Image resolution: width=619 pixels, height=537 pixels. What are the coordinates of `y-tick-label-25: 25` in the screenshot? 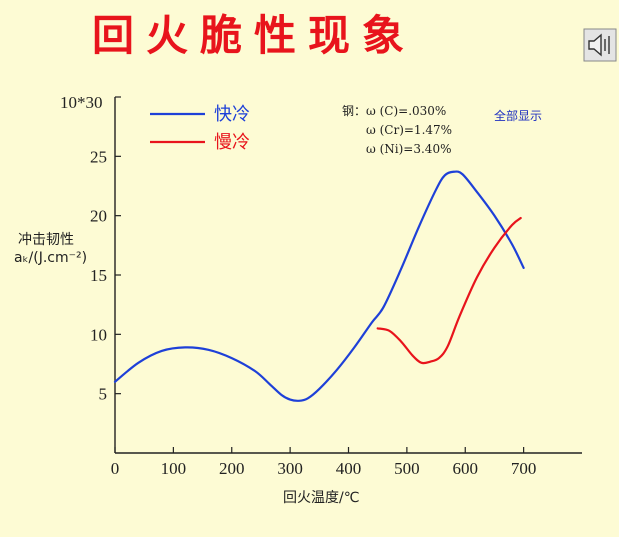 It's located at (98, 156).